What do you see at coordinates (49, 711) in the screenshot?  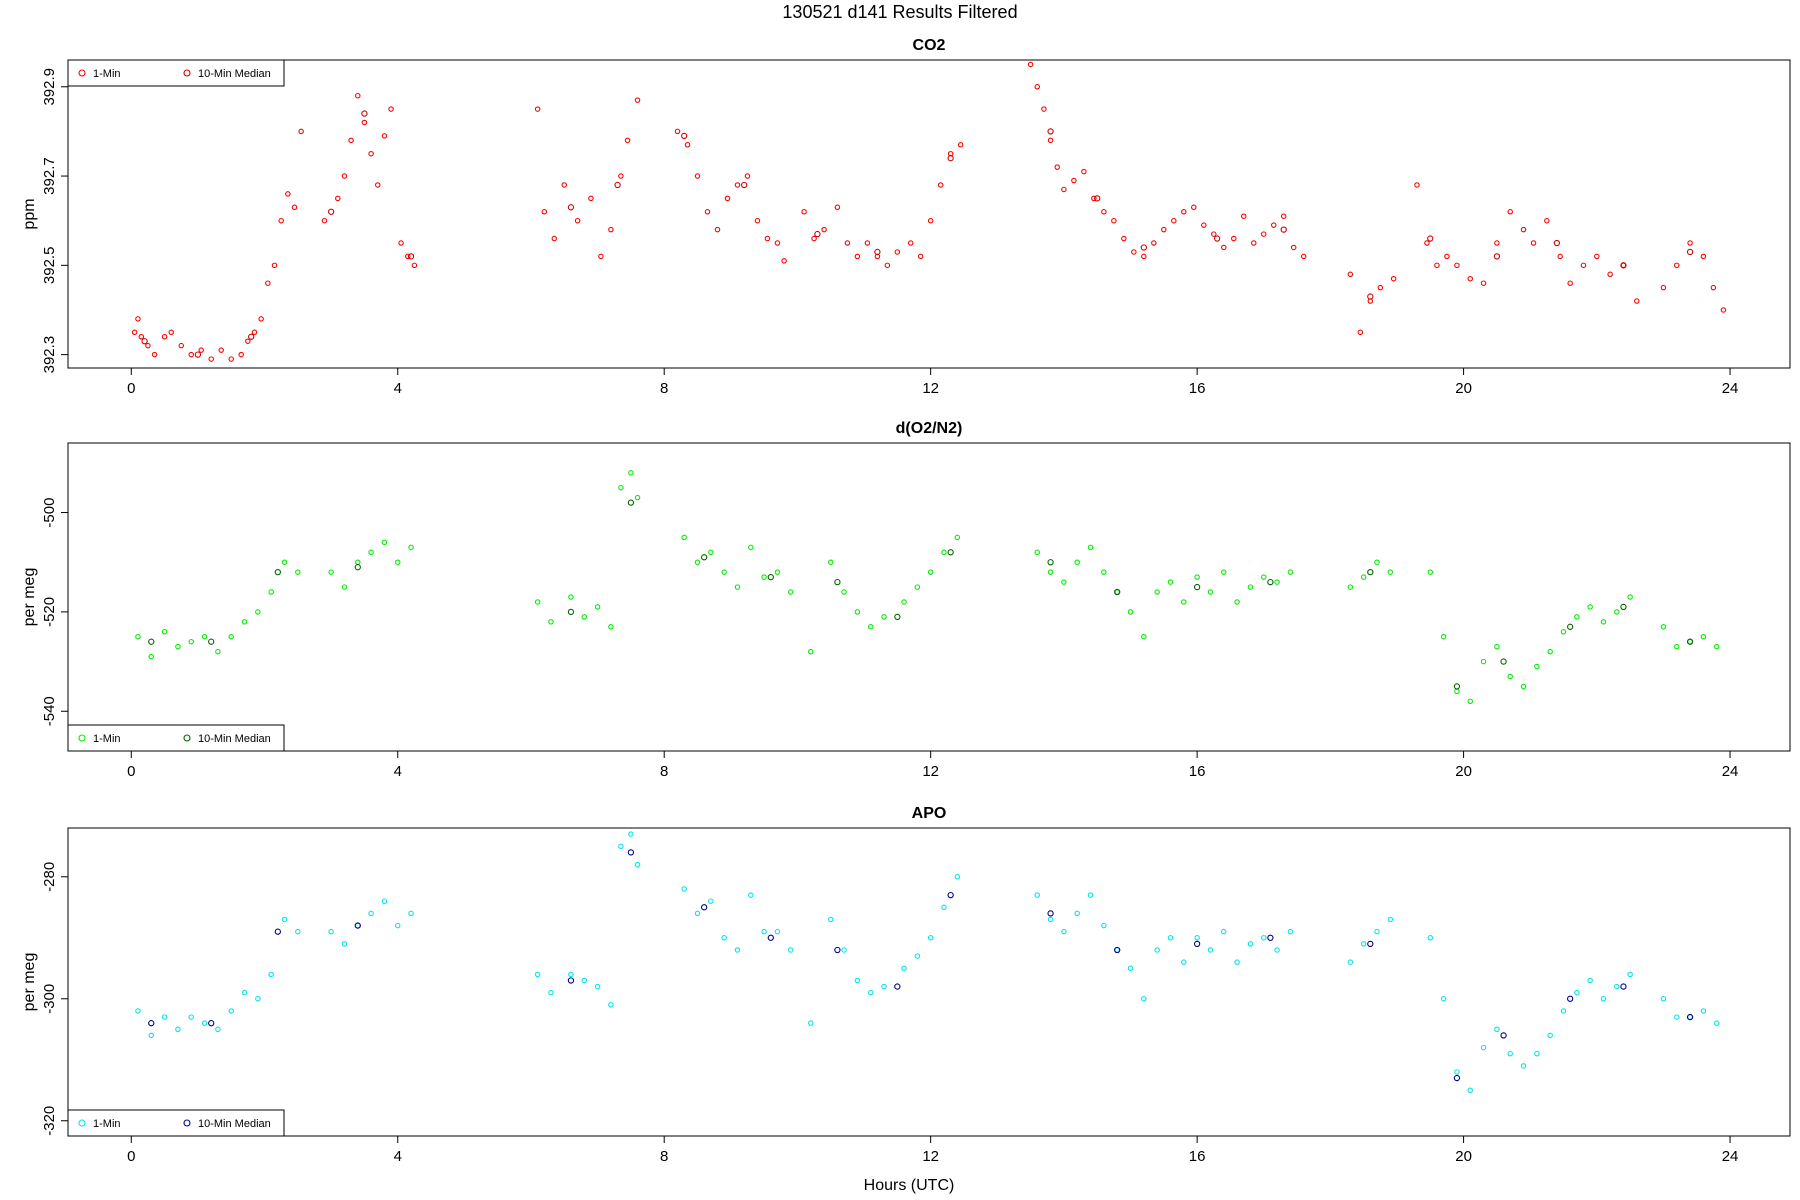 I see `y-tick-label: -540` at bounding box center [49, 711].